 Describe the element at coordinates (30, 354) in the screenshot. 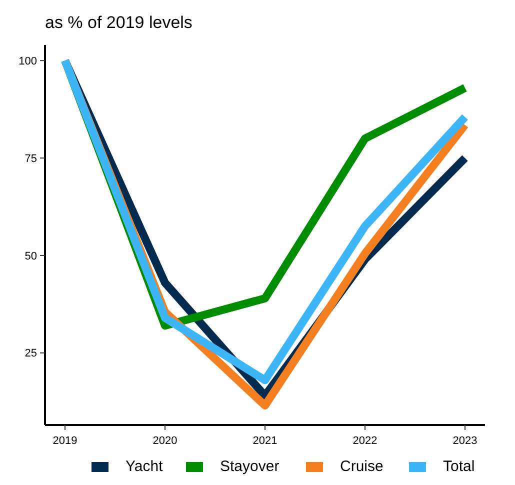

I see `y-tick-label: 25` at that location.